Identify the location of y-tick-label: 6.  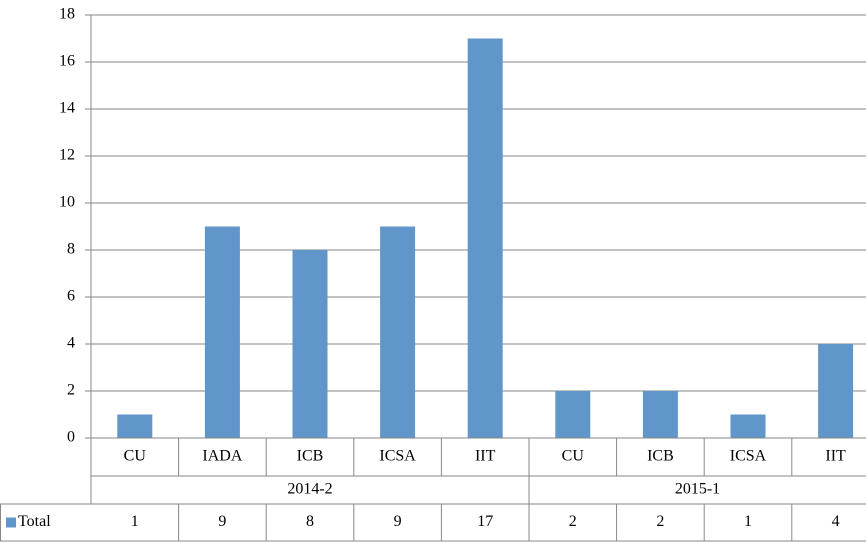
(71, 296).